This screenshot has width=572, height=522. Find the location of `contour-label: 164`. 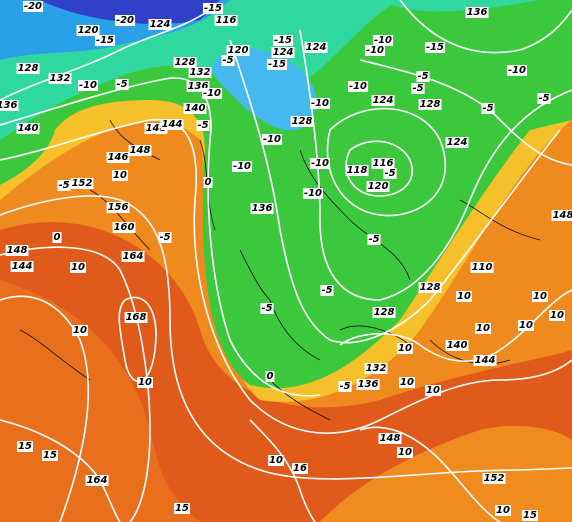

contour-label: 164 is located at coordinates (97, 480).